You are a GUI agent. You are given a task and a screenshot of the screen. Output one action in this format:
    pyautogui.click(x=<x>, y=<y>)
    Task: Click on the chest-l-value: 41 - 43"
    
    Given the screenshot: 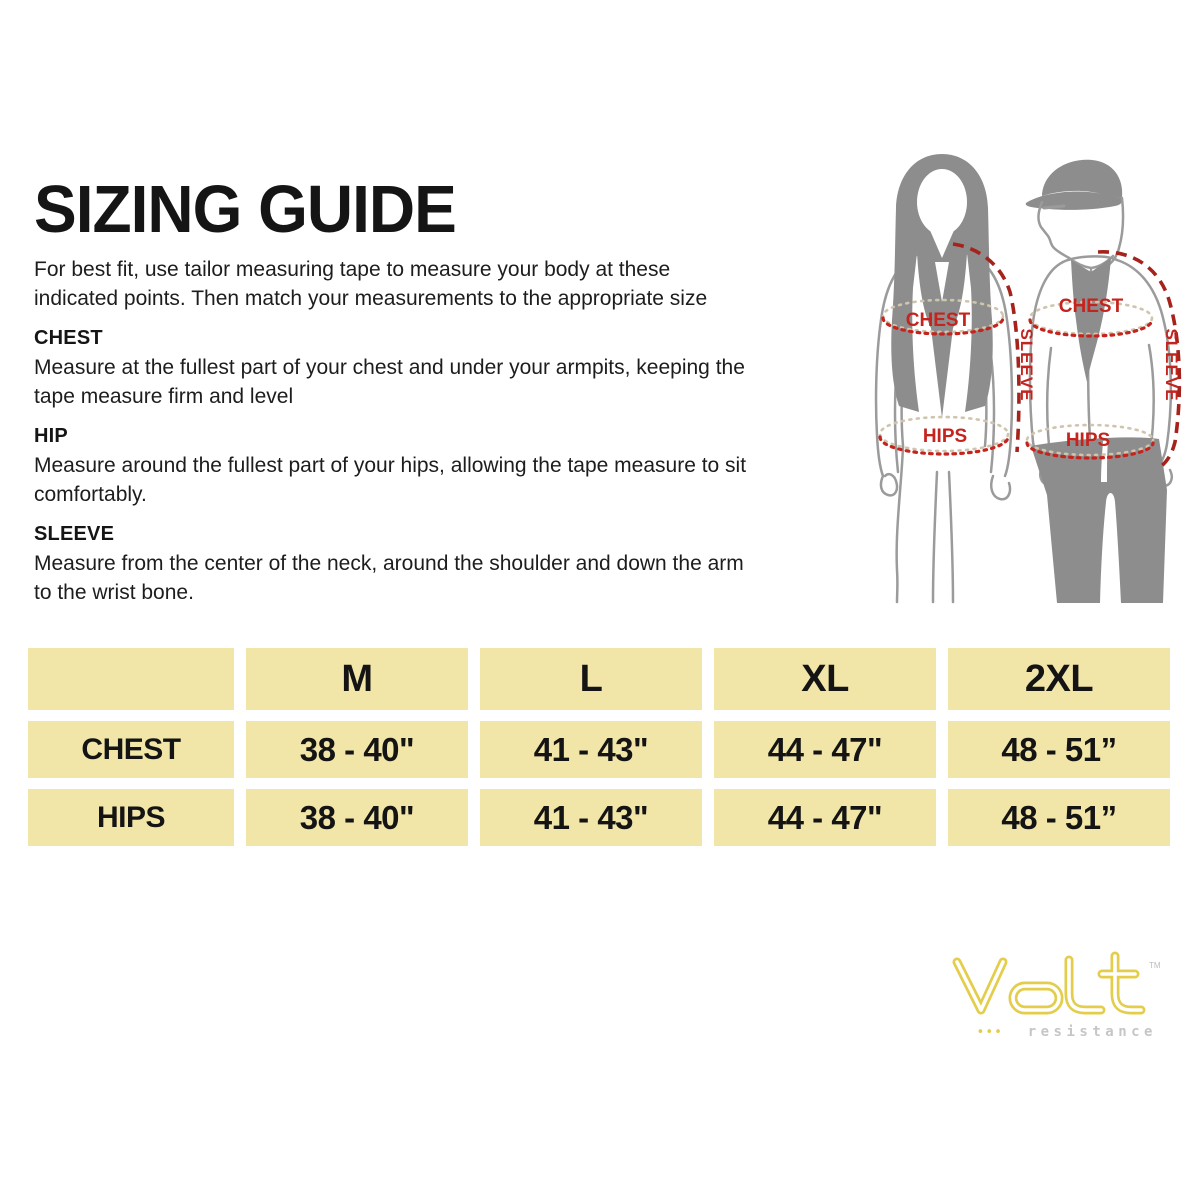 What is the action you would take?
    pyautogui.click(x=591, y=749)
    